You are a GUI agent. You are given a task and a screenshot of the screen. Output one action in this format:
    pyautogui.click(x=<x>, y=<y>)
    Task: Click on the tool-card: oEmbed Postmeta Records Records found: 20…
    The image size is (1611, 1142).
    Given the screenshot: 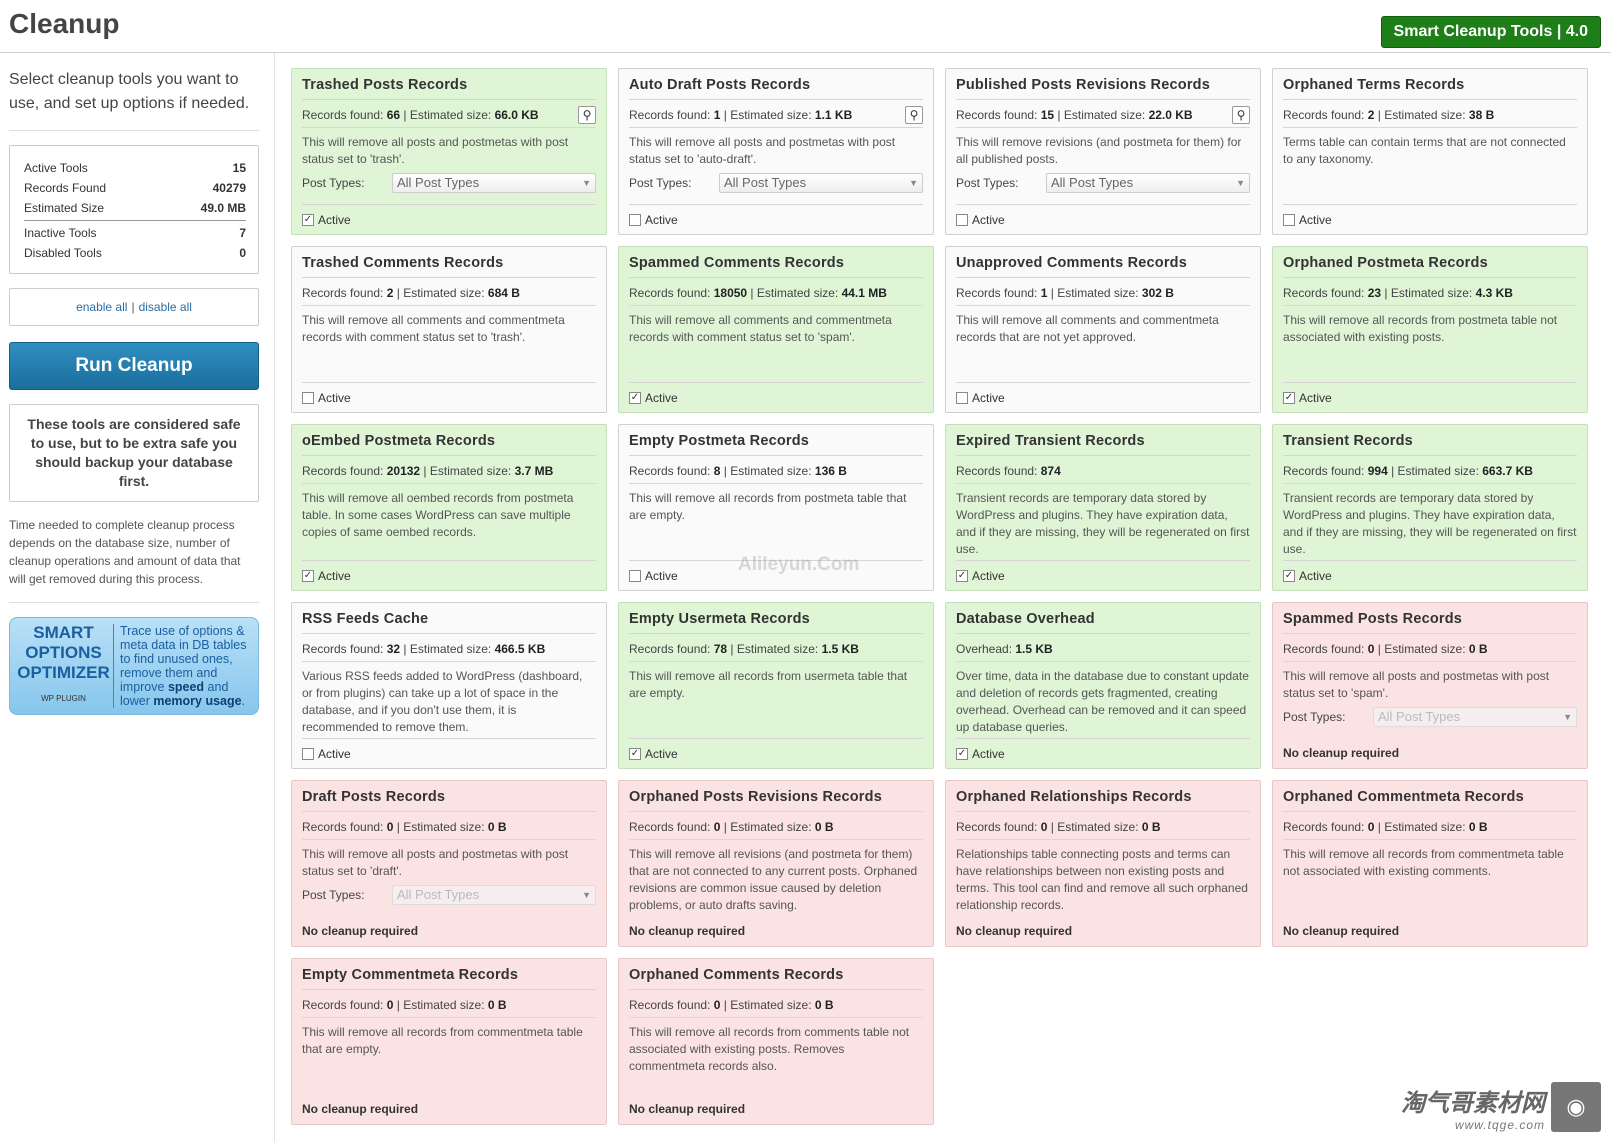 What is the action you would take?
    pyautogui.click(x=449, y=507)
    